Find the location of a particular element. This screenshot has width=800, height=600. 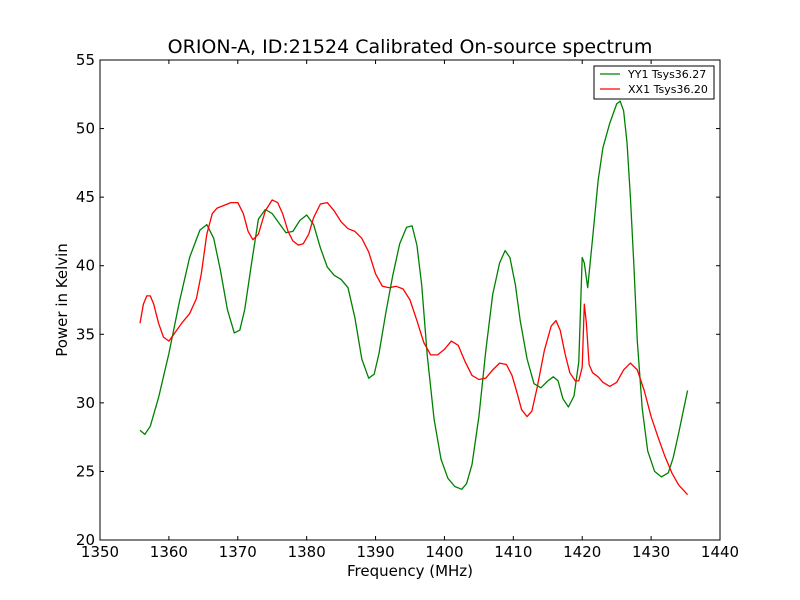

x-tick-label: 1380 is located at coordinates (307, 552).